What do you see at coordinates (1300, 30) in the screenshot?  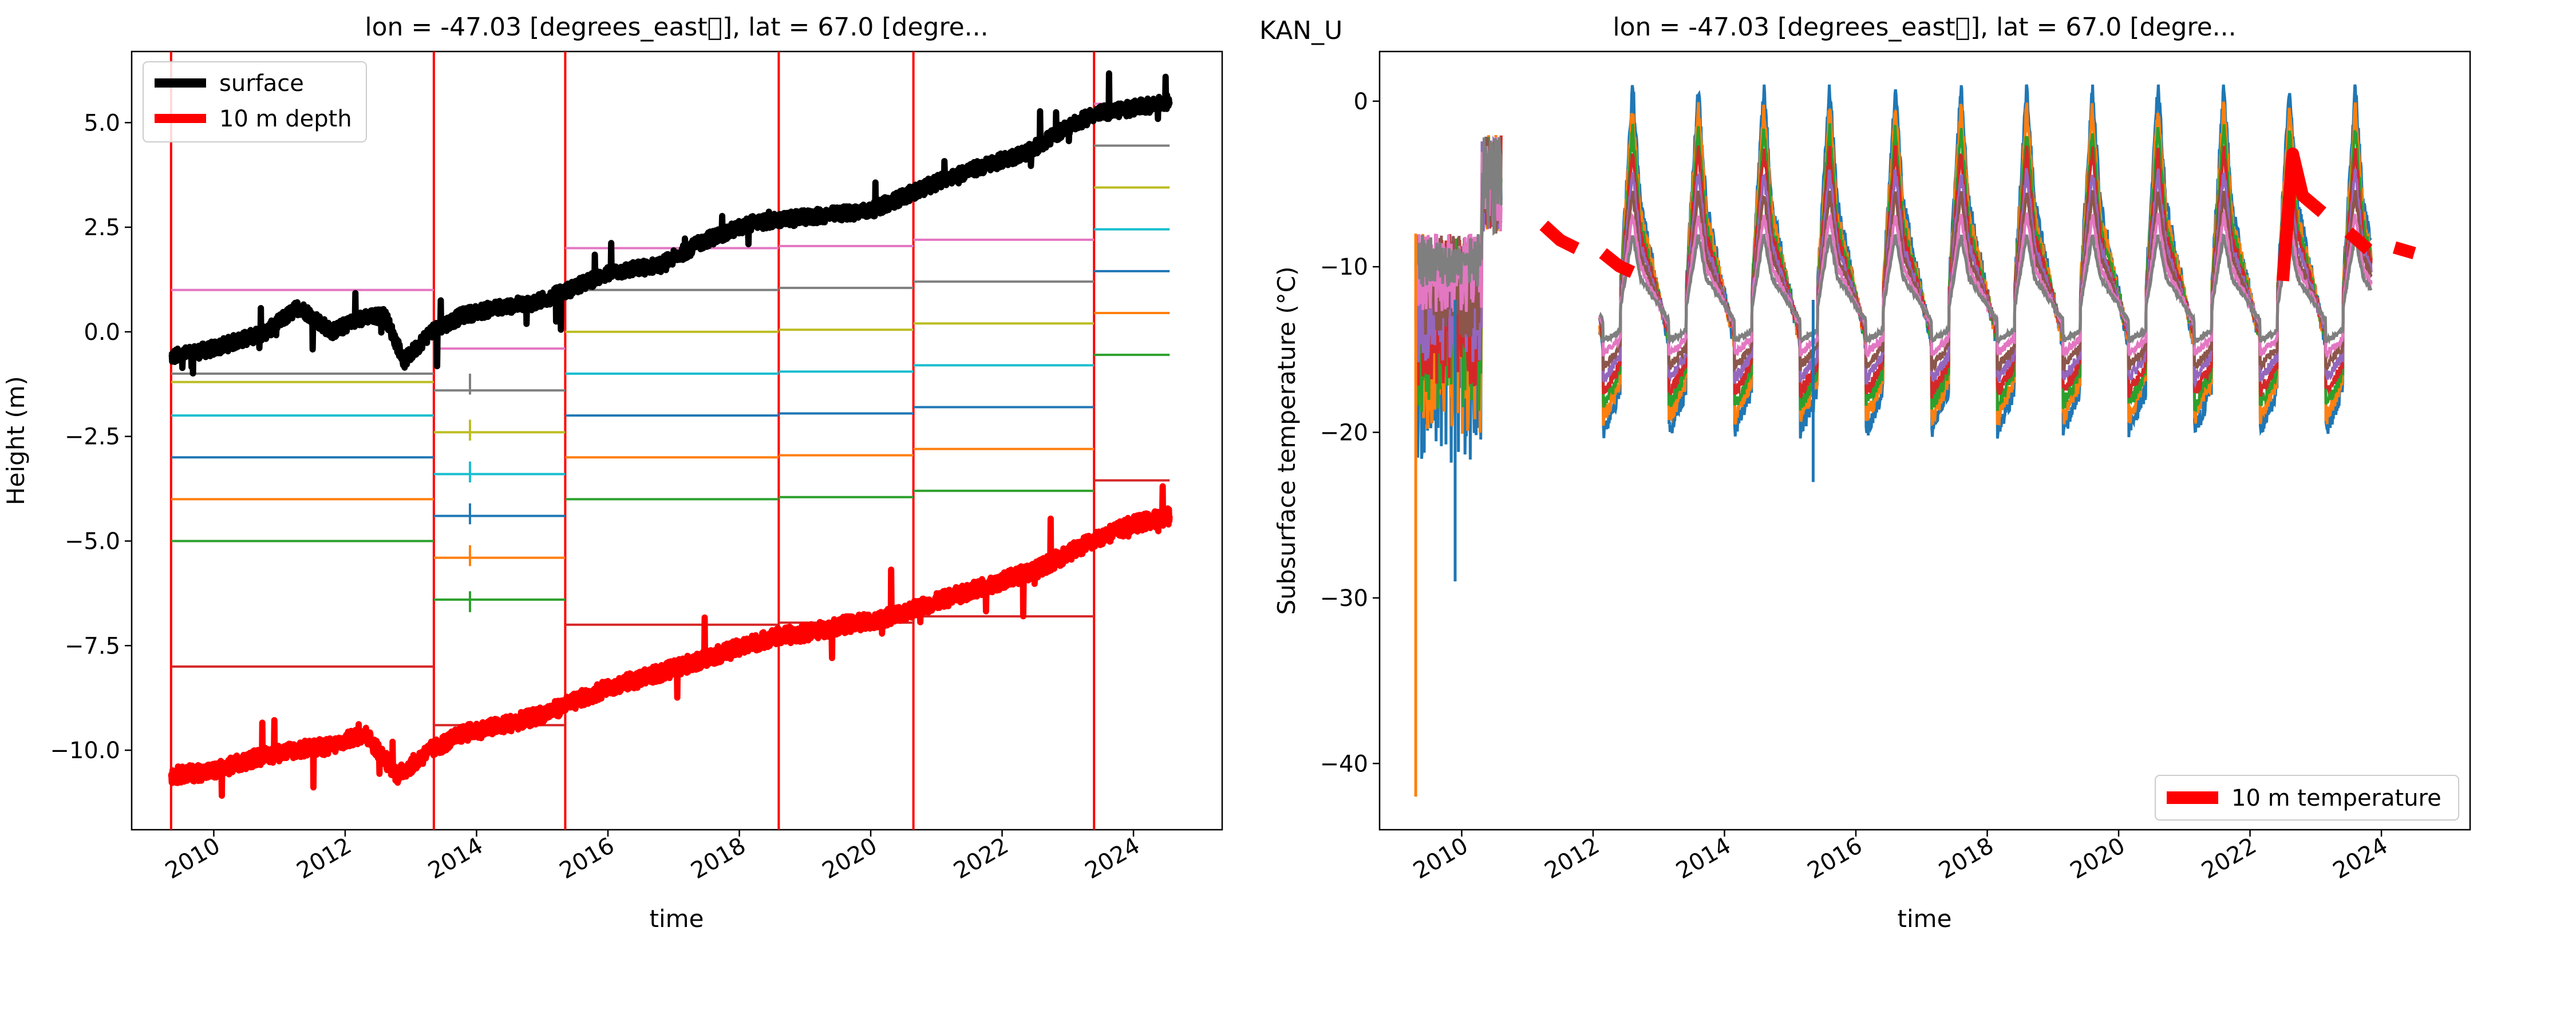 I see `figure-suptitle: KAN_U` at bounding box center [1300, 30].